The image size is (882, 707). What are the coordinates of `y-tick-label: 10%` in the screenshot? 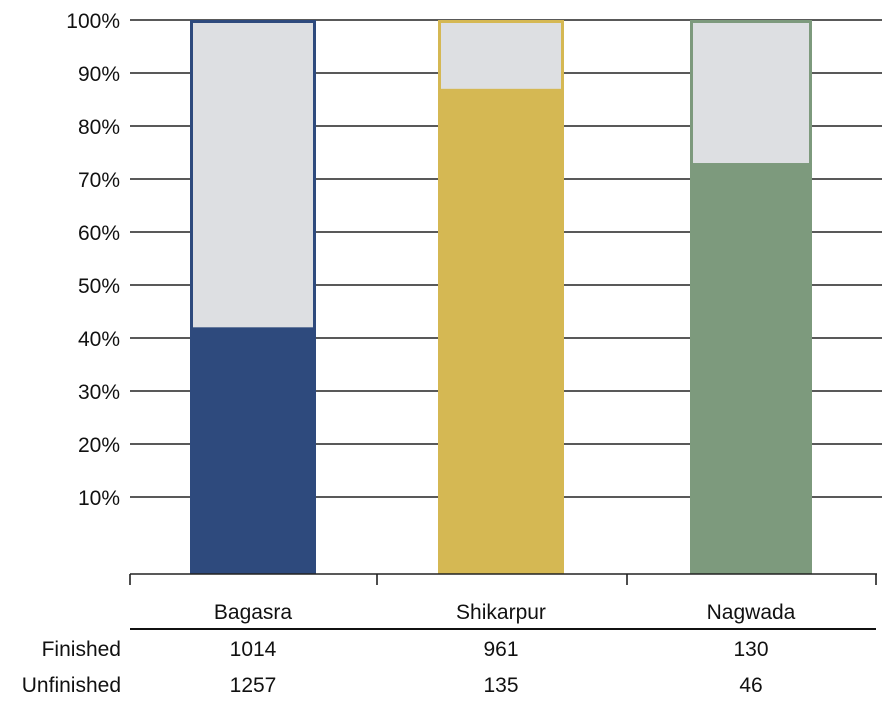 It's located at (99, 498).